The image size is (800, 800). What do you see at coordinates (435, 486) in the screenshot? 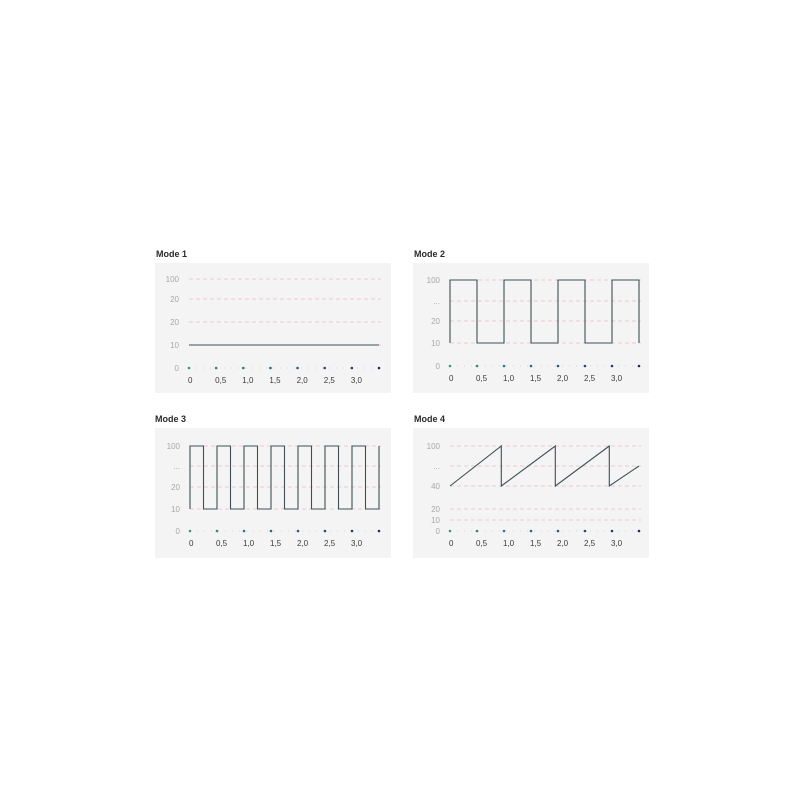
I see `y-tick-label: 40` at bounding box center [435, 486].